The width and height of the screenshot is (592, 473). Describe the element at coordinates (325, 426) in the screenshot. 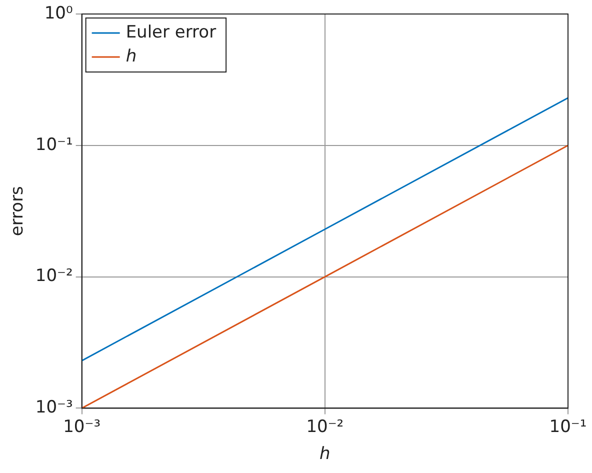

I see `x-tick-label: 10⁻²` at that location.